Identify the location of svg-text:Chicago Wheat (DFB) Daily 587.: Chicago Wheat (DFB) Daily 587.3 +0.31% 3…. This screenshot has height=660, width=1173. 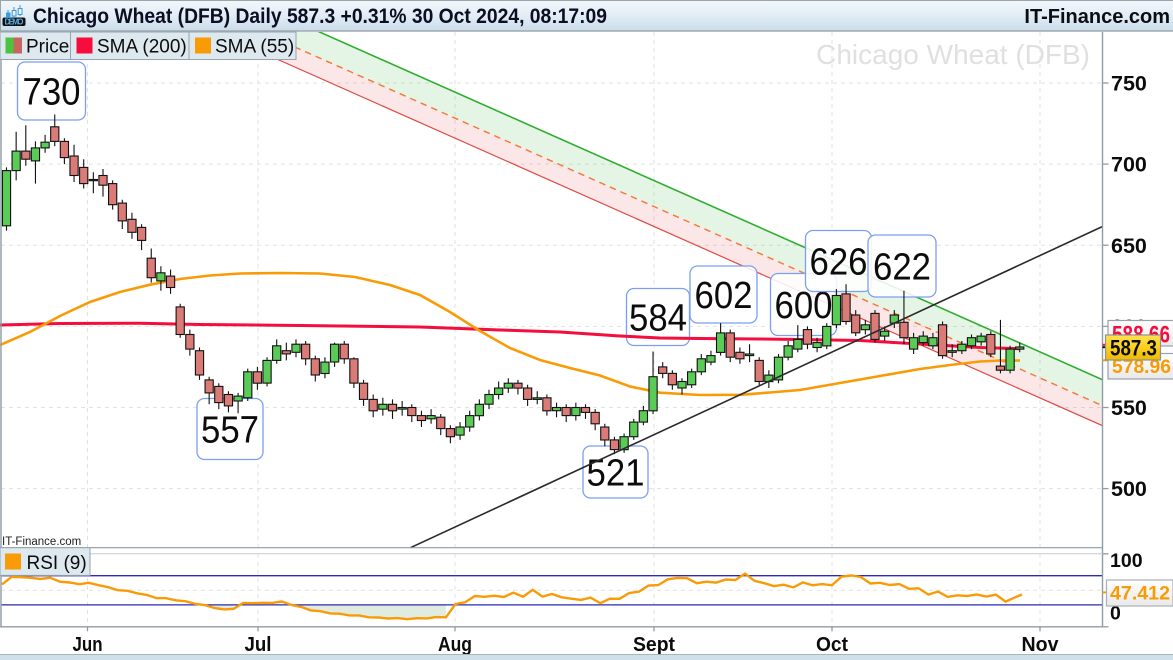
(320, 16).